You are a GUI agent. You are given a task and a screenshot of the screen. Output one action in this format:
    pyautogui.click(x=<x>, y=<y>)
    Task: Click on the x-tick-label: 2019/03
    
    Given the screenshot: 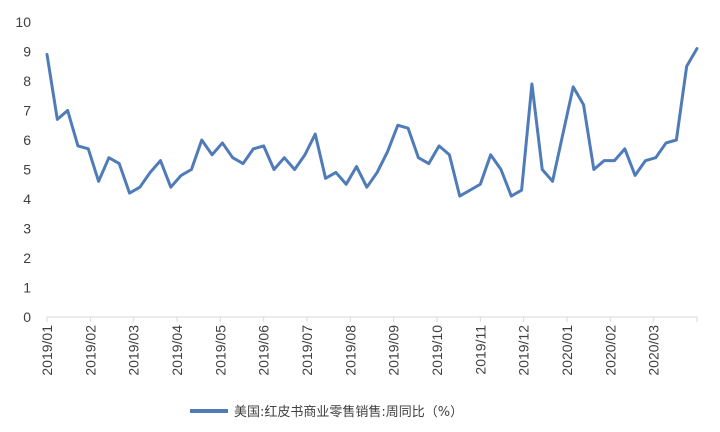 What is the action you would take?
    pyautogui.click(x=134, y=350)
    